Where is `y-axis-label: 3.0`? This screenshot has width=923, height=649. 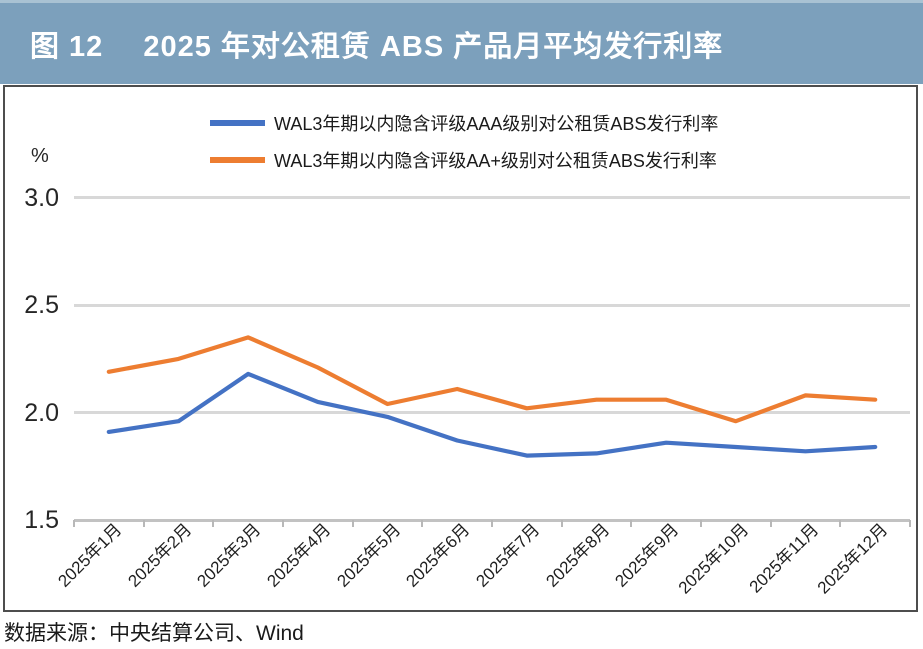 y-axis-label: 3.0 is located at coordinates (41, 197).